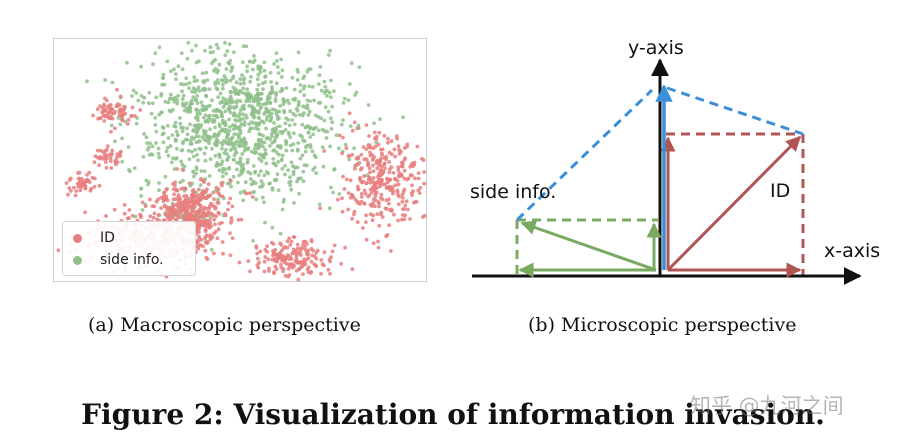 The image size is (906, 444). Describe the element at coordinates (734, 203) in the screenshot. I see `id-vector-arrow` at that location.